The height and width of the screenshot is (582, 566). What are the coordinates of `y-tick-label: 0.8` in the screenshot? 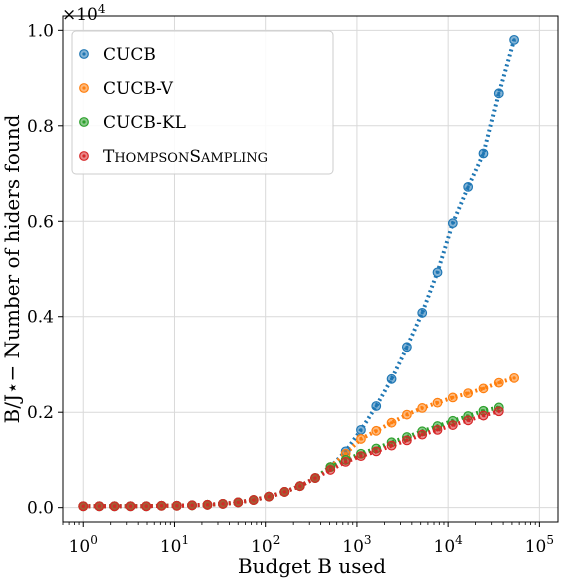 It's located at (40, 127).